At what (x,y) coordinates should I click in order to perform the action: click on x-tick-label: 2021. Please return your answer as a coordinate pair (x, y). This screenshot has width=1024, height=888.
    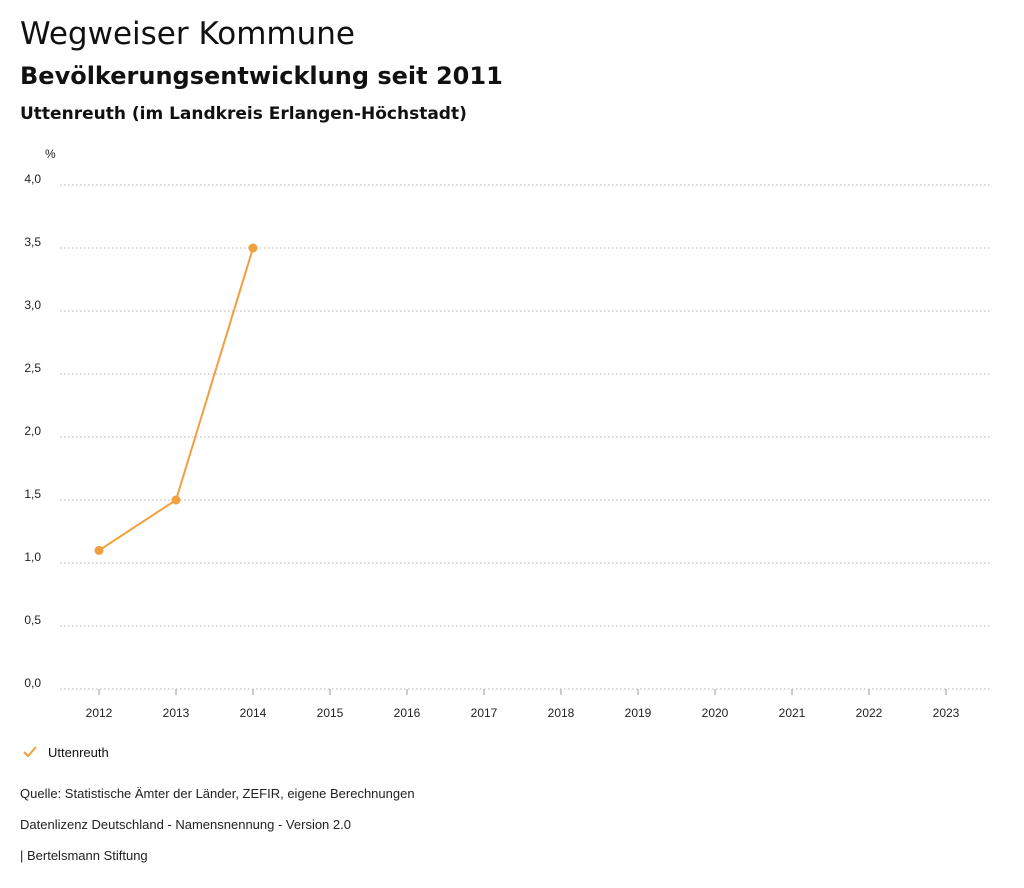
    Looking at the image, I should click on (792, 713).